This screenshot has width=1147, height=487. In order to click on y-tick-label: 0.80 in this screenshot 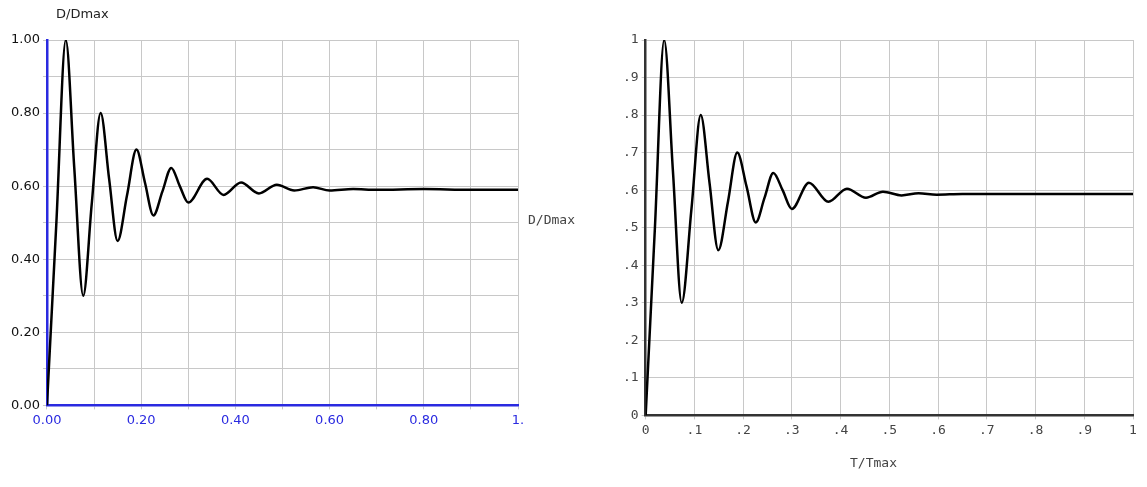, I will do `click(25, 112)`.